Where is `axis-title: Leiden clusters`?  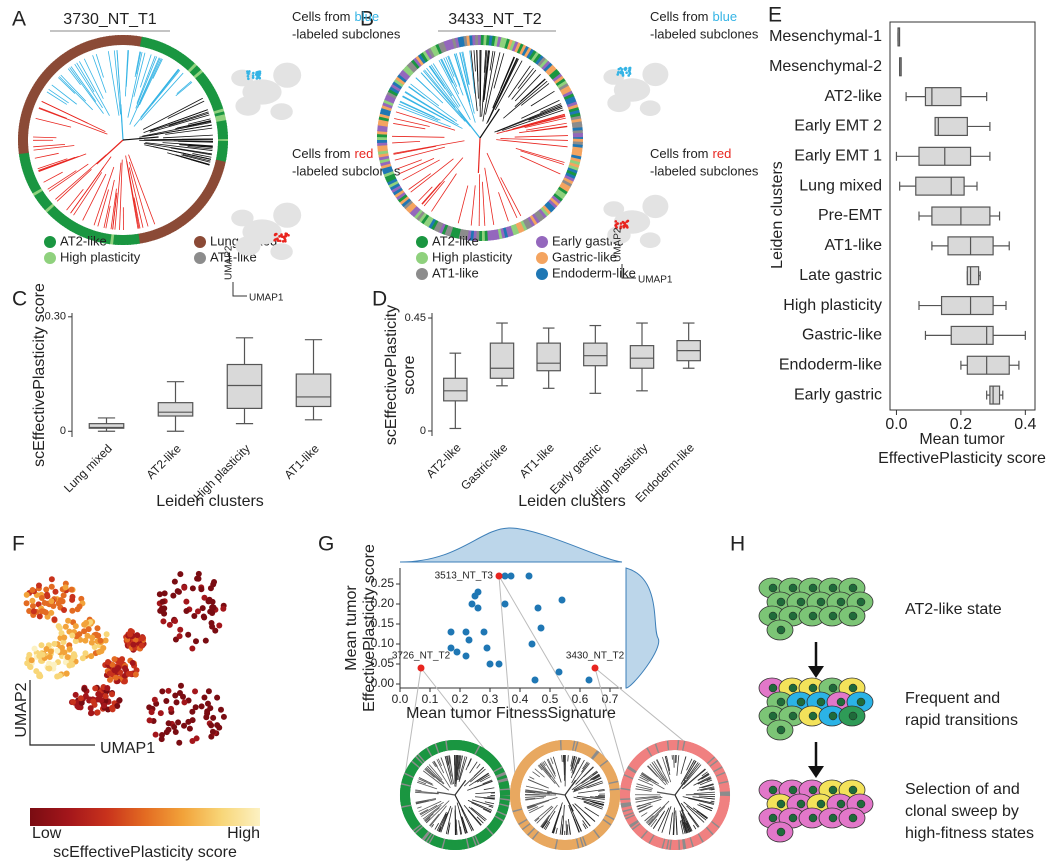
axis-title: Leiden clusters is located at coordinates (777, 215).